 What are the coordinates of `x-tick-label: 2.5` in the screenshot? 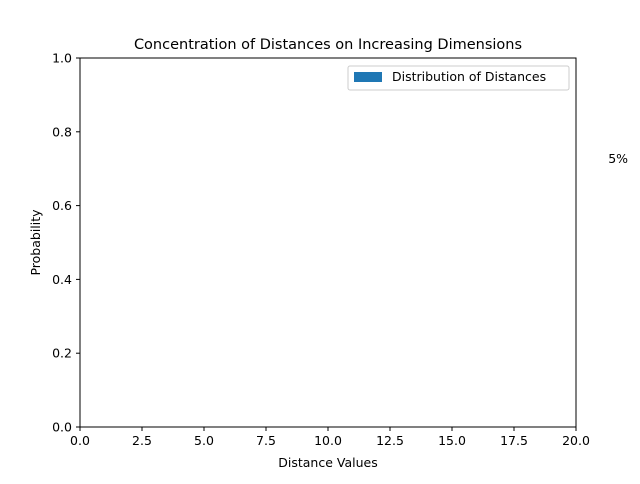 It's located at (142, 440).